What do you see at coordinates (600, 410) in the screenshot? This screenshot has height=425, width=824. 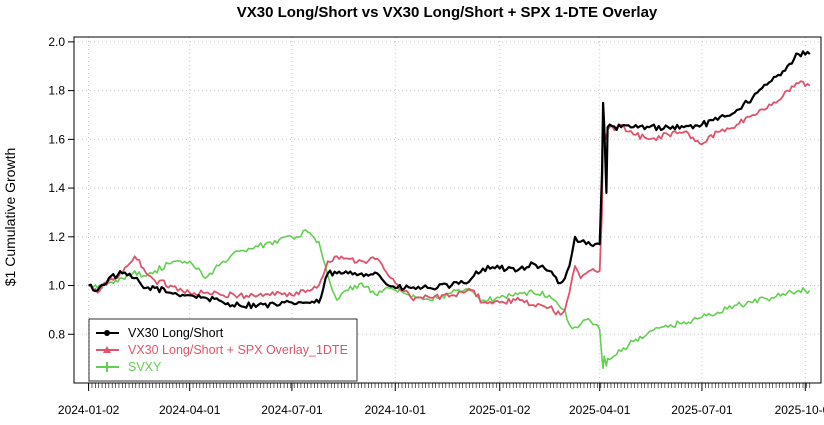 I see `x-tick-label: 2025-04-01` at bounding box center [600, 410].